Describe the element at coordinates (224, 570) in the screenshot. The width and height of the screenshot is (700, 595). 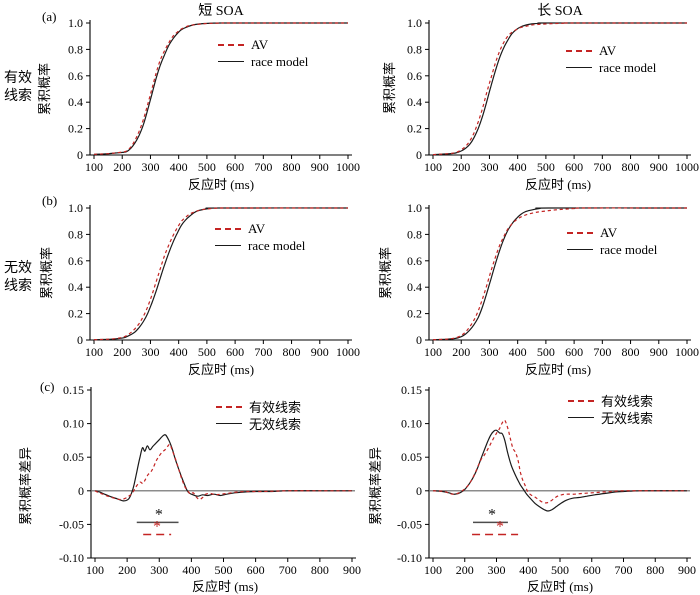
I see `c-left-x-tick-label: 500` at that location.